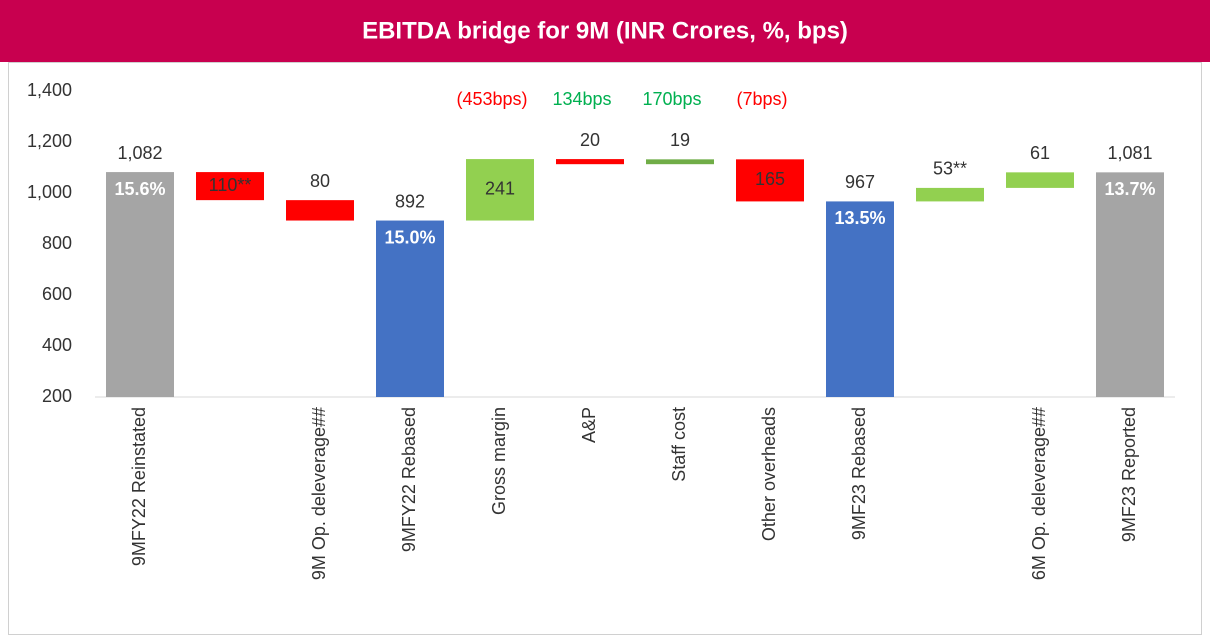 The height and width of the screenshot is (636, 1210). Describe the element at coordinates (1129, 189) in the screenshot. I see `margin-label: 13.7%` at that location.